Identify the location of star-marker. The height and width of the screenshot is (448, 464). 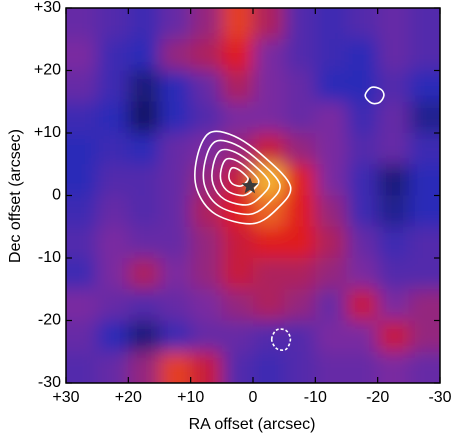
(250, 185).